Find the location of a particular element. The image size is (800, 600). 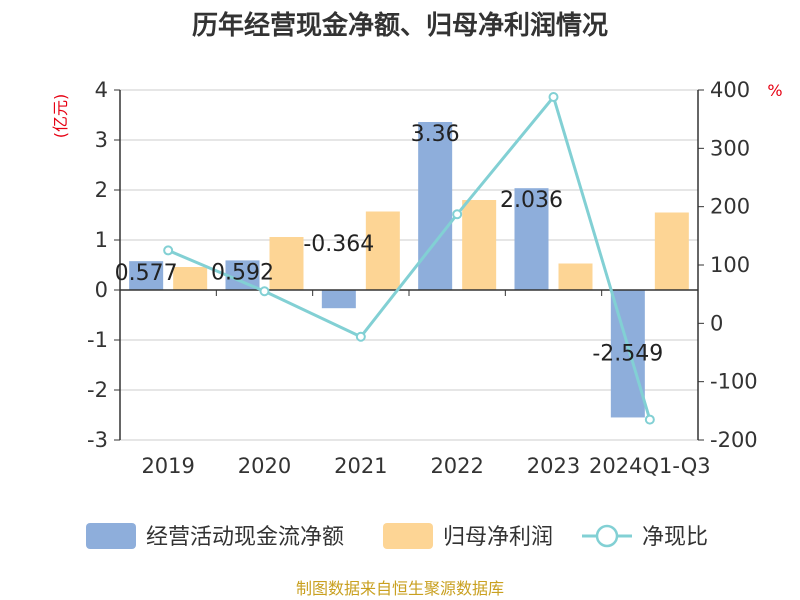

right-tick-label: 0 is located at coordinates (716, 323).